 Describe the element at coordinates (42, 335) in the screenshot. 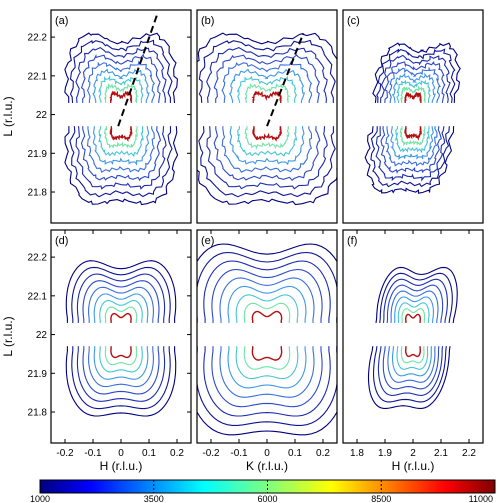

I see `y-tick-label: 22` at that location.